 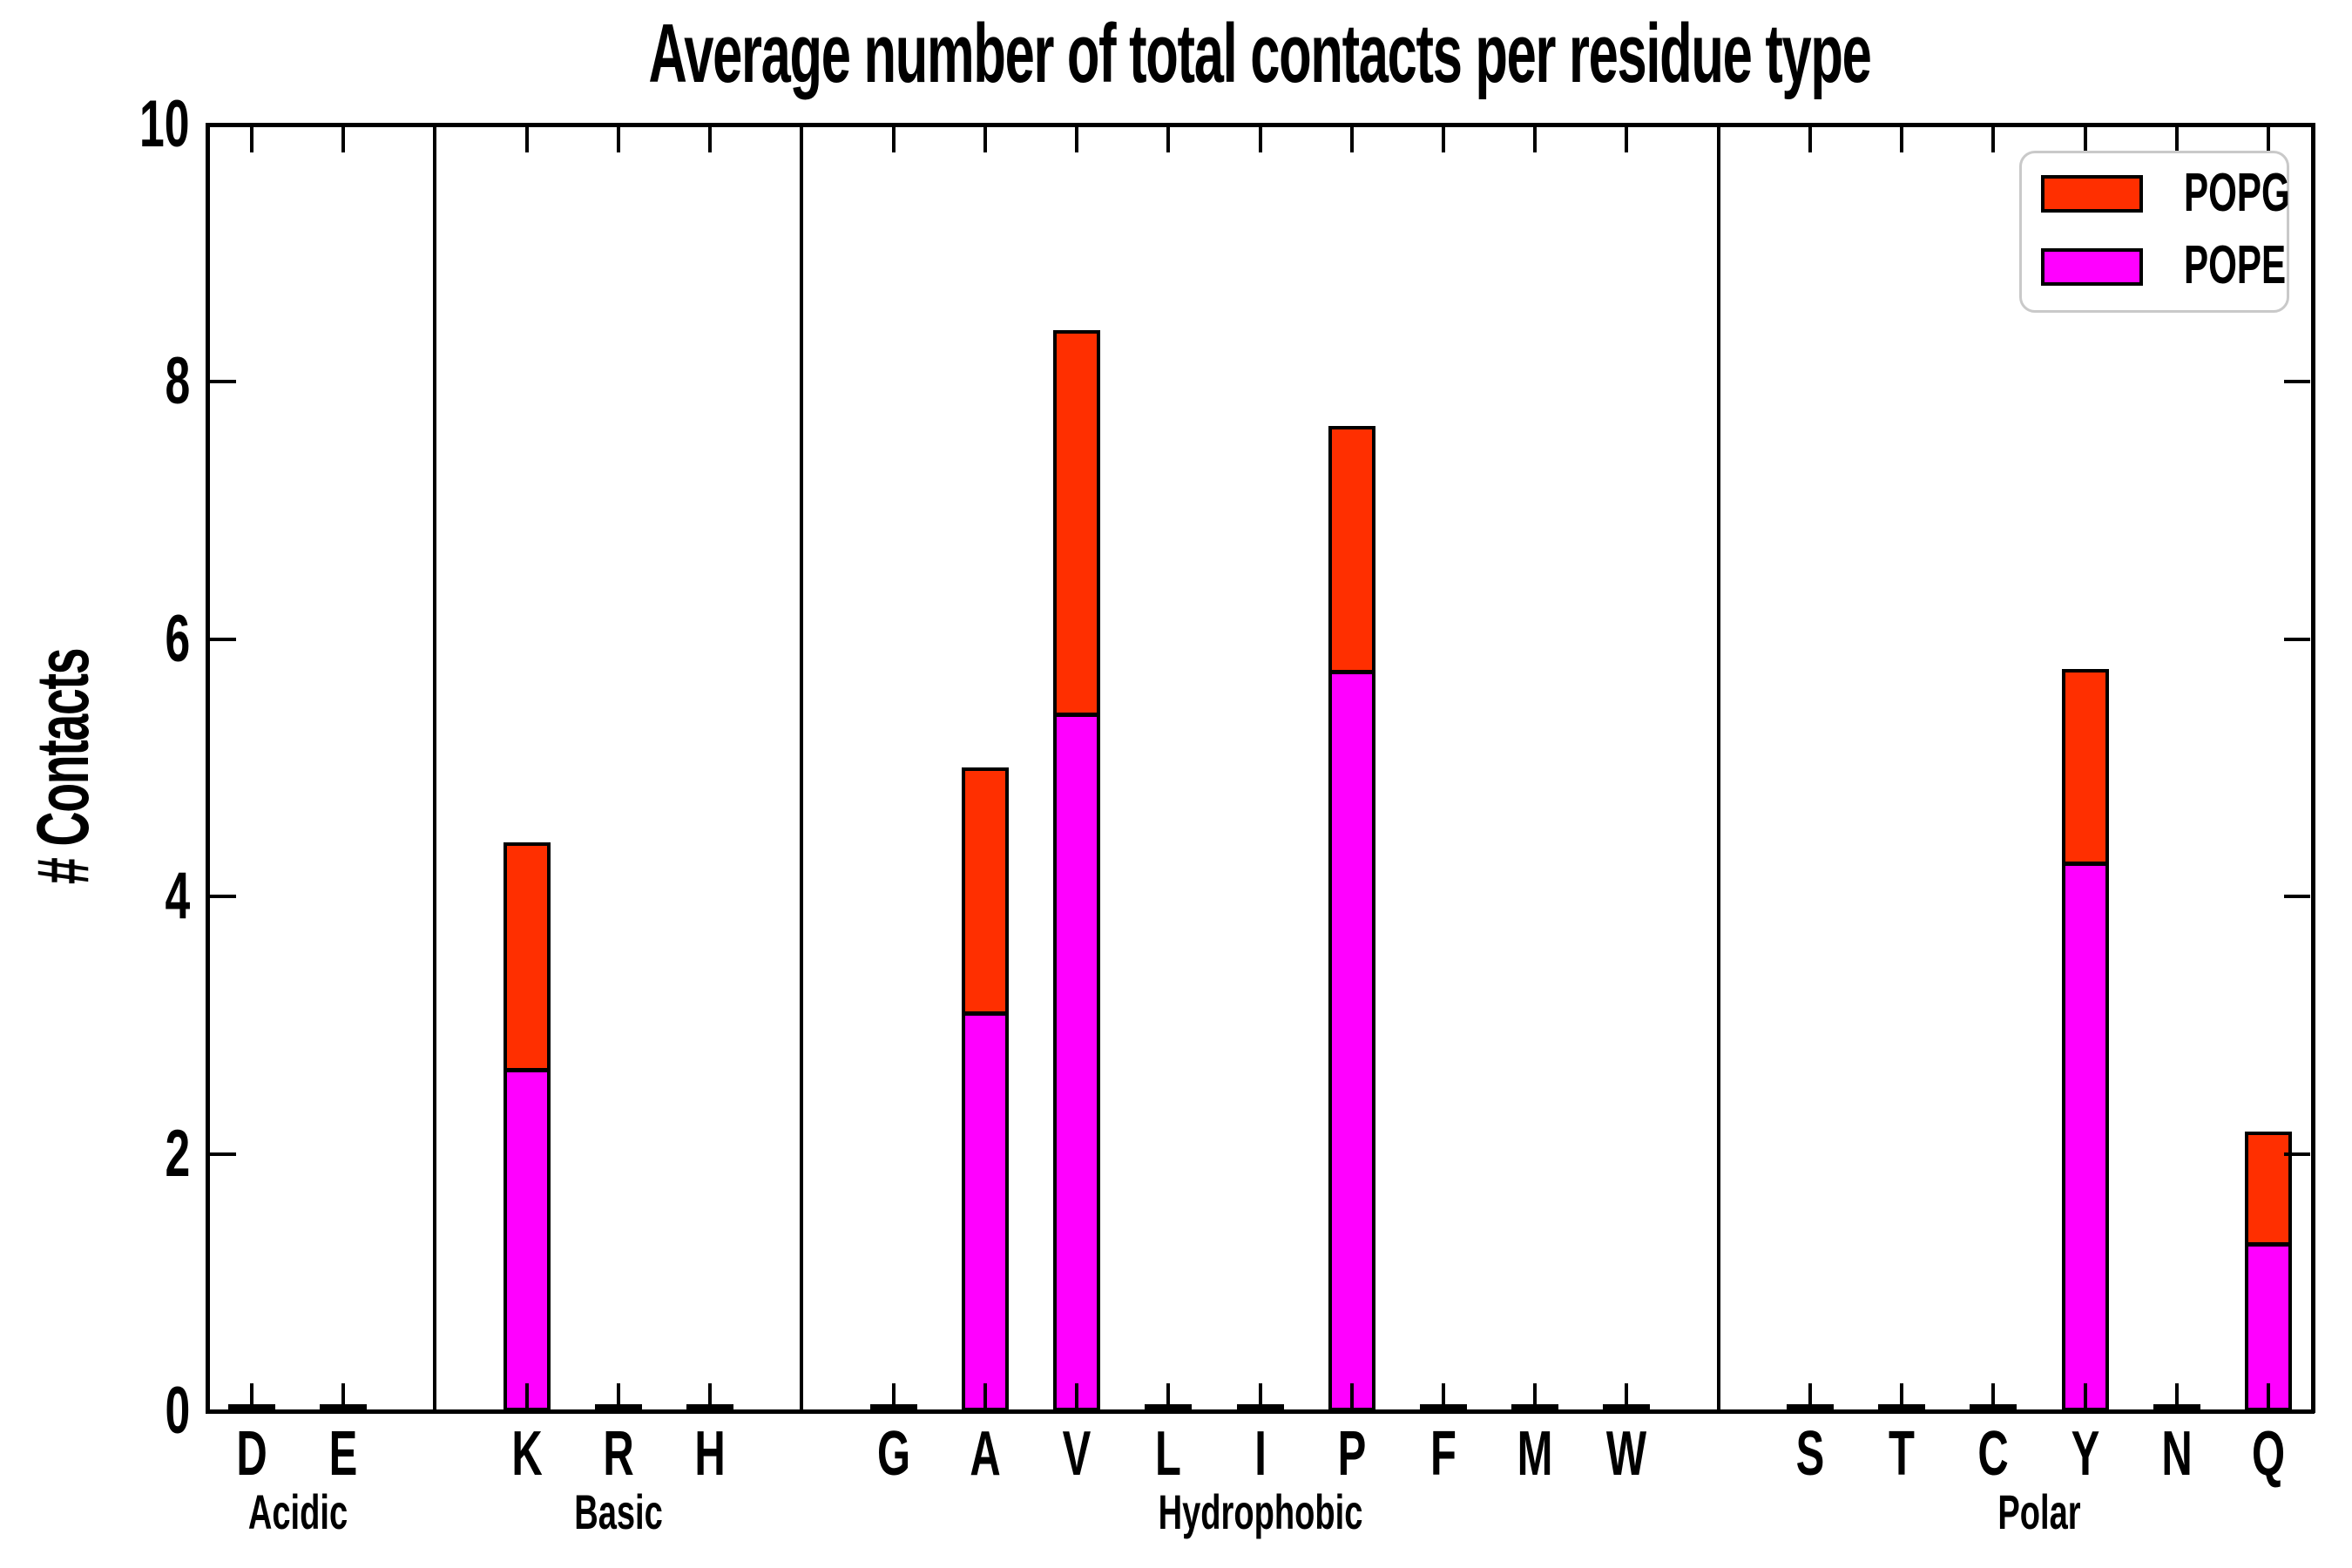 I want to click on x-tick-bottom-V, so click(x=1077, y=1396).